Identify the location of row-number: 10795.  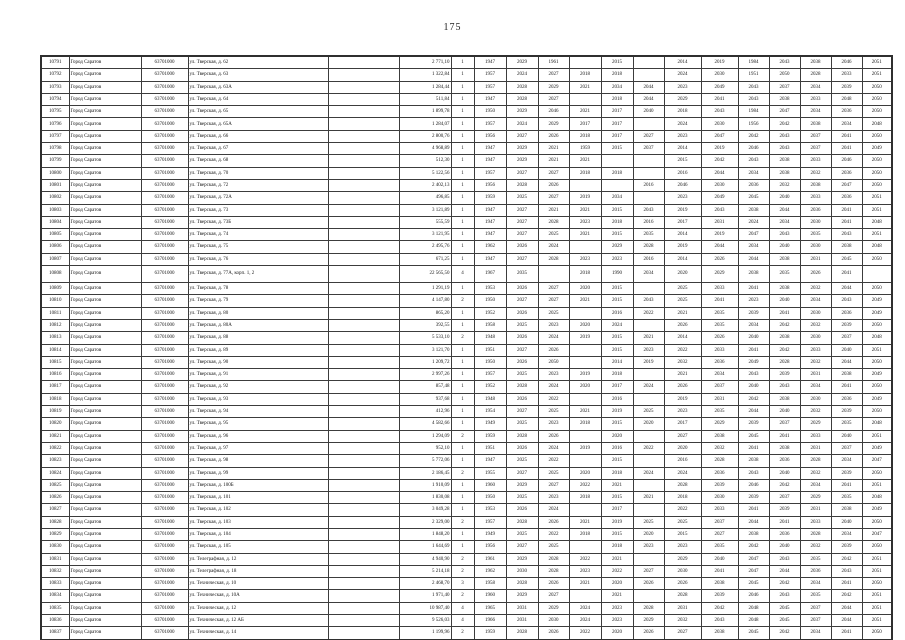
(55, 112).